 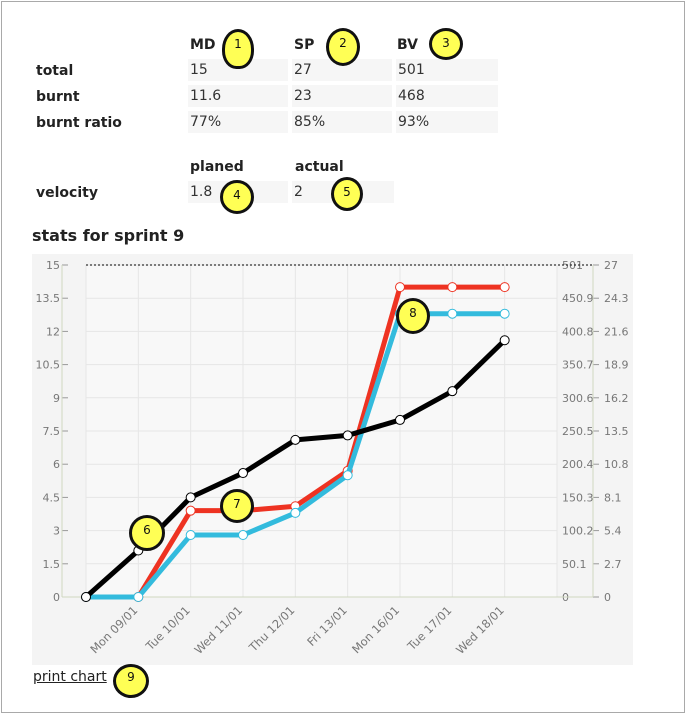 What do you see at coordinates (237, 197) in the screenshot?
I see `annotation-marker-4: 4` at bounding box center [237, 197].